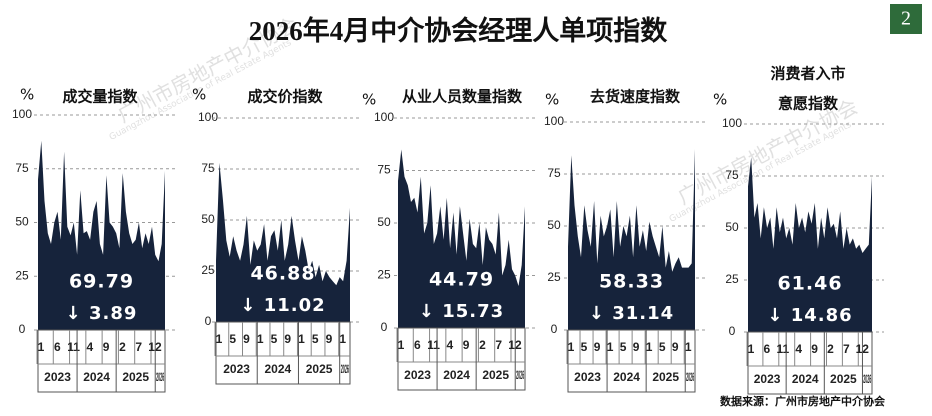 The height and width of the screenshot is (416, 932). What do you see at coordinates (808, 104) in the screenshot?
I see `chart-title: 意愿指数` at bounding box center [808, 104].